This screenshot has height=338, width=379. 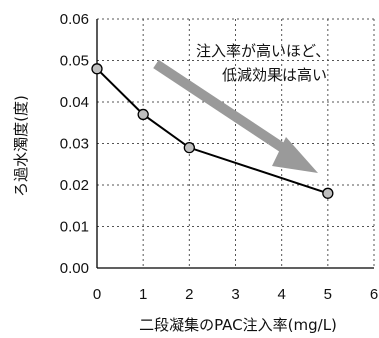 I want to click on x-axis-label: 二段凝集のPAC注入率(mg/L), so click(x=238, y=325).